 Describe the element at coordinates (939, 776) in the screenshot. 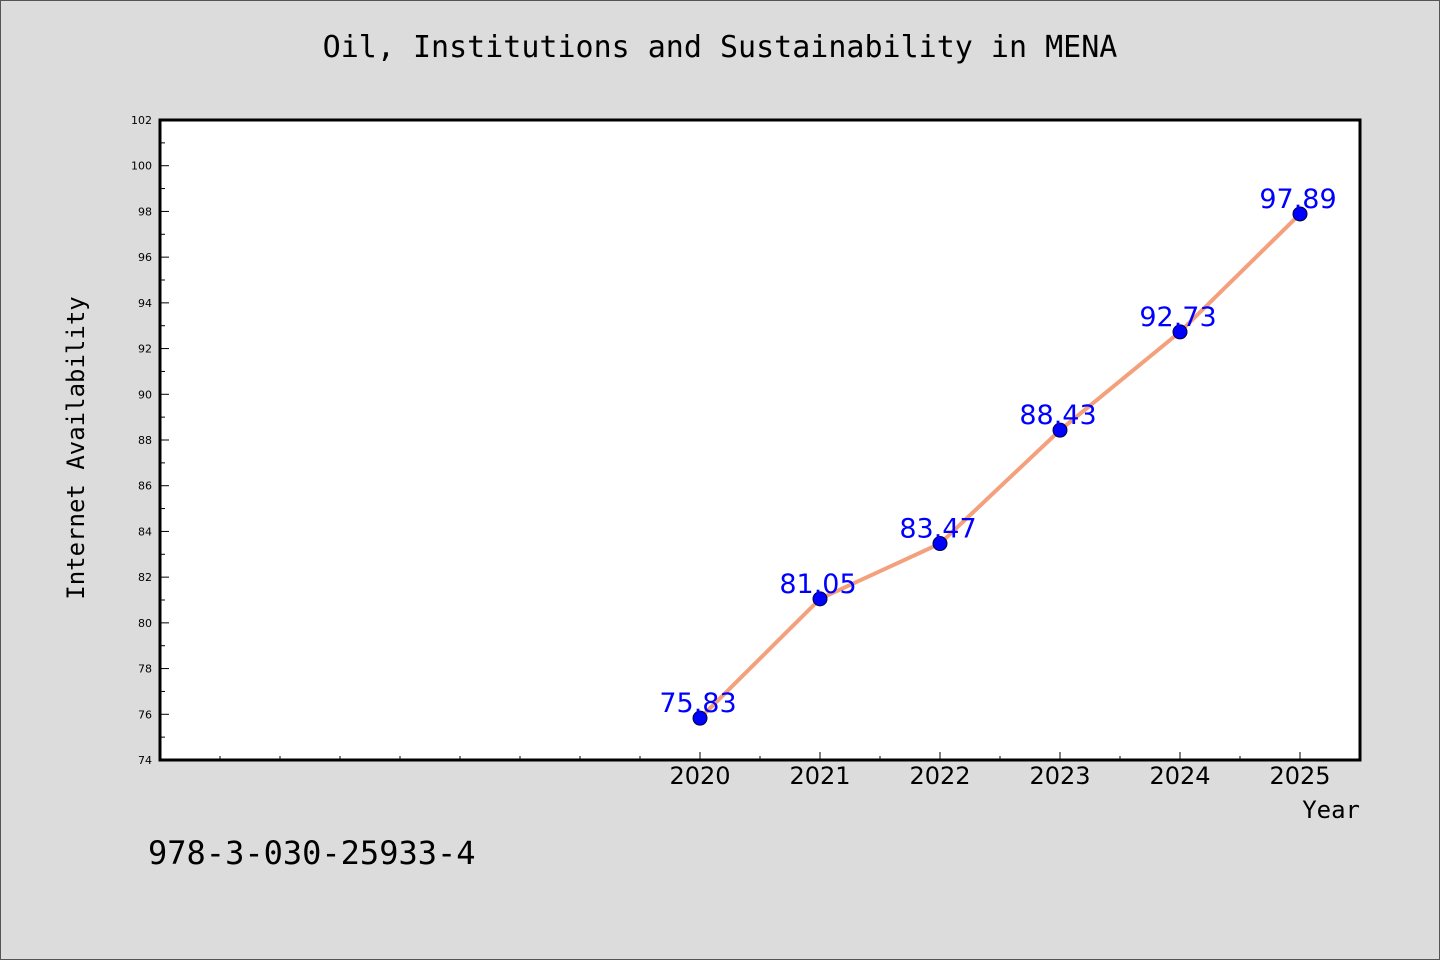

I see `x-tick-label-2022: 2022` at that location.